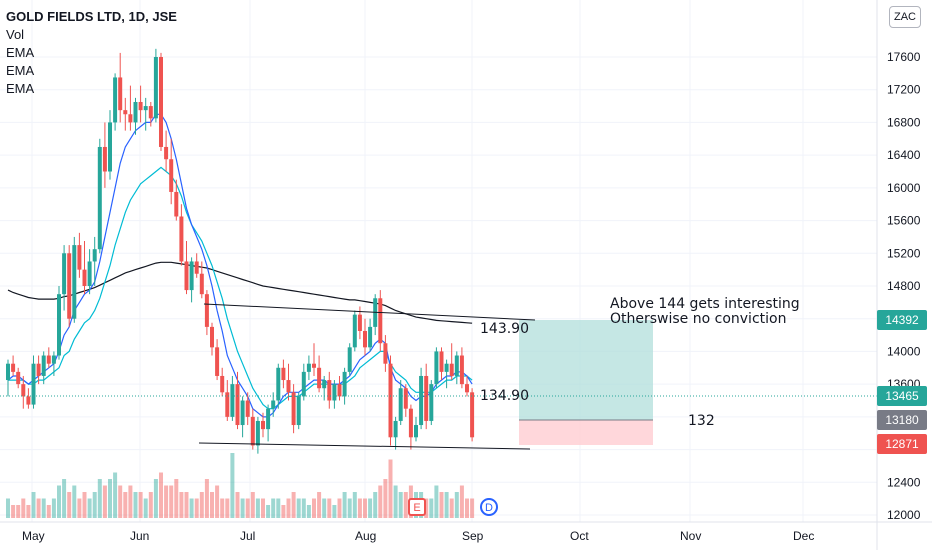 The height and width of the screenshot is (550, 932). What do you see at coordinates (579, 536) in the screenshot?
I see `time-tick-label: Oct` at bounding box center [579, 536].